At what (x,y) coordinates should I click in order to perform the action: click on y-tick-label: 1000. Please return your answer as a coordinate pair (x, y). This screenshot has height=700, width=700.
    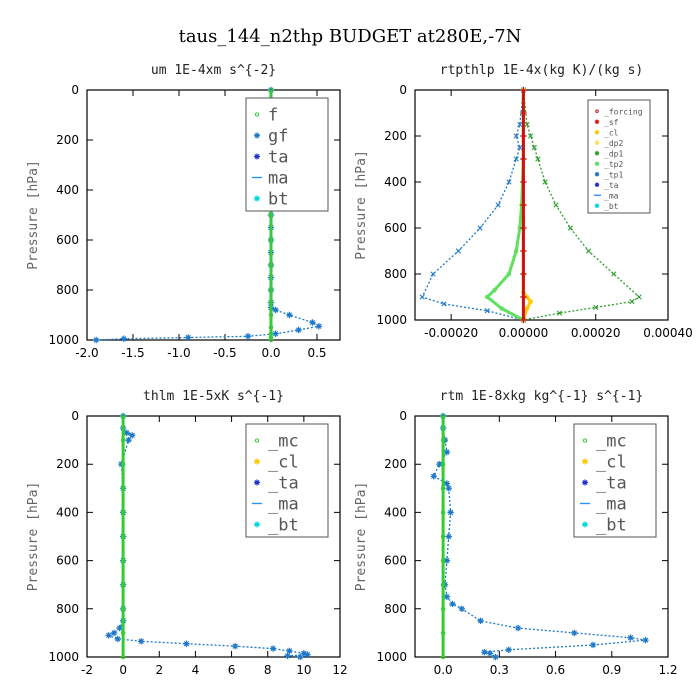
    Looking at the image, I should click on (63, 657).